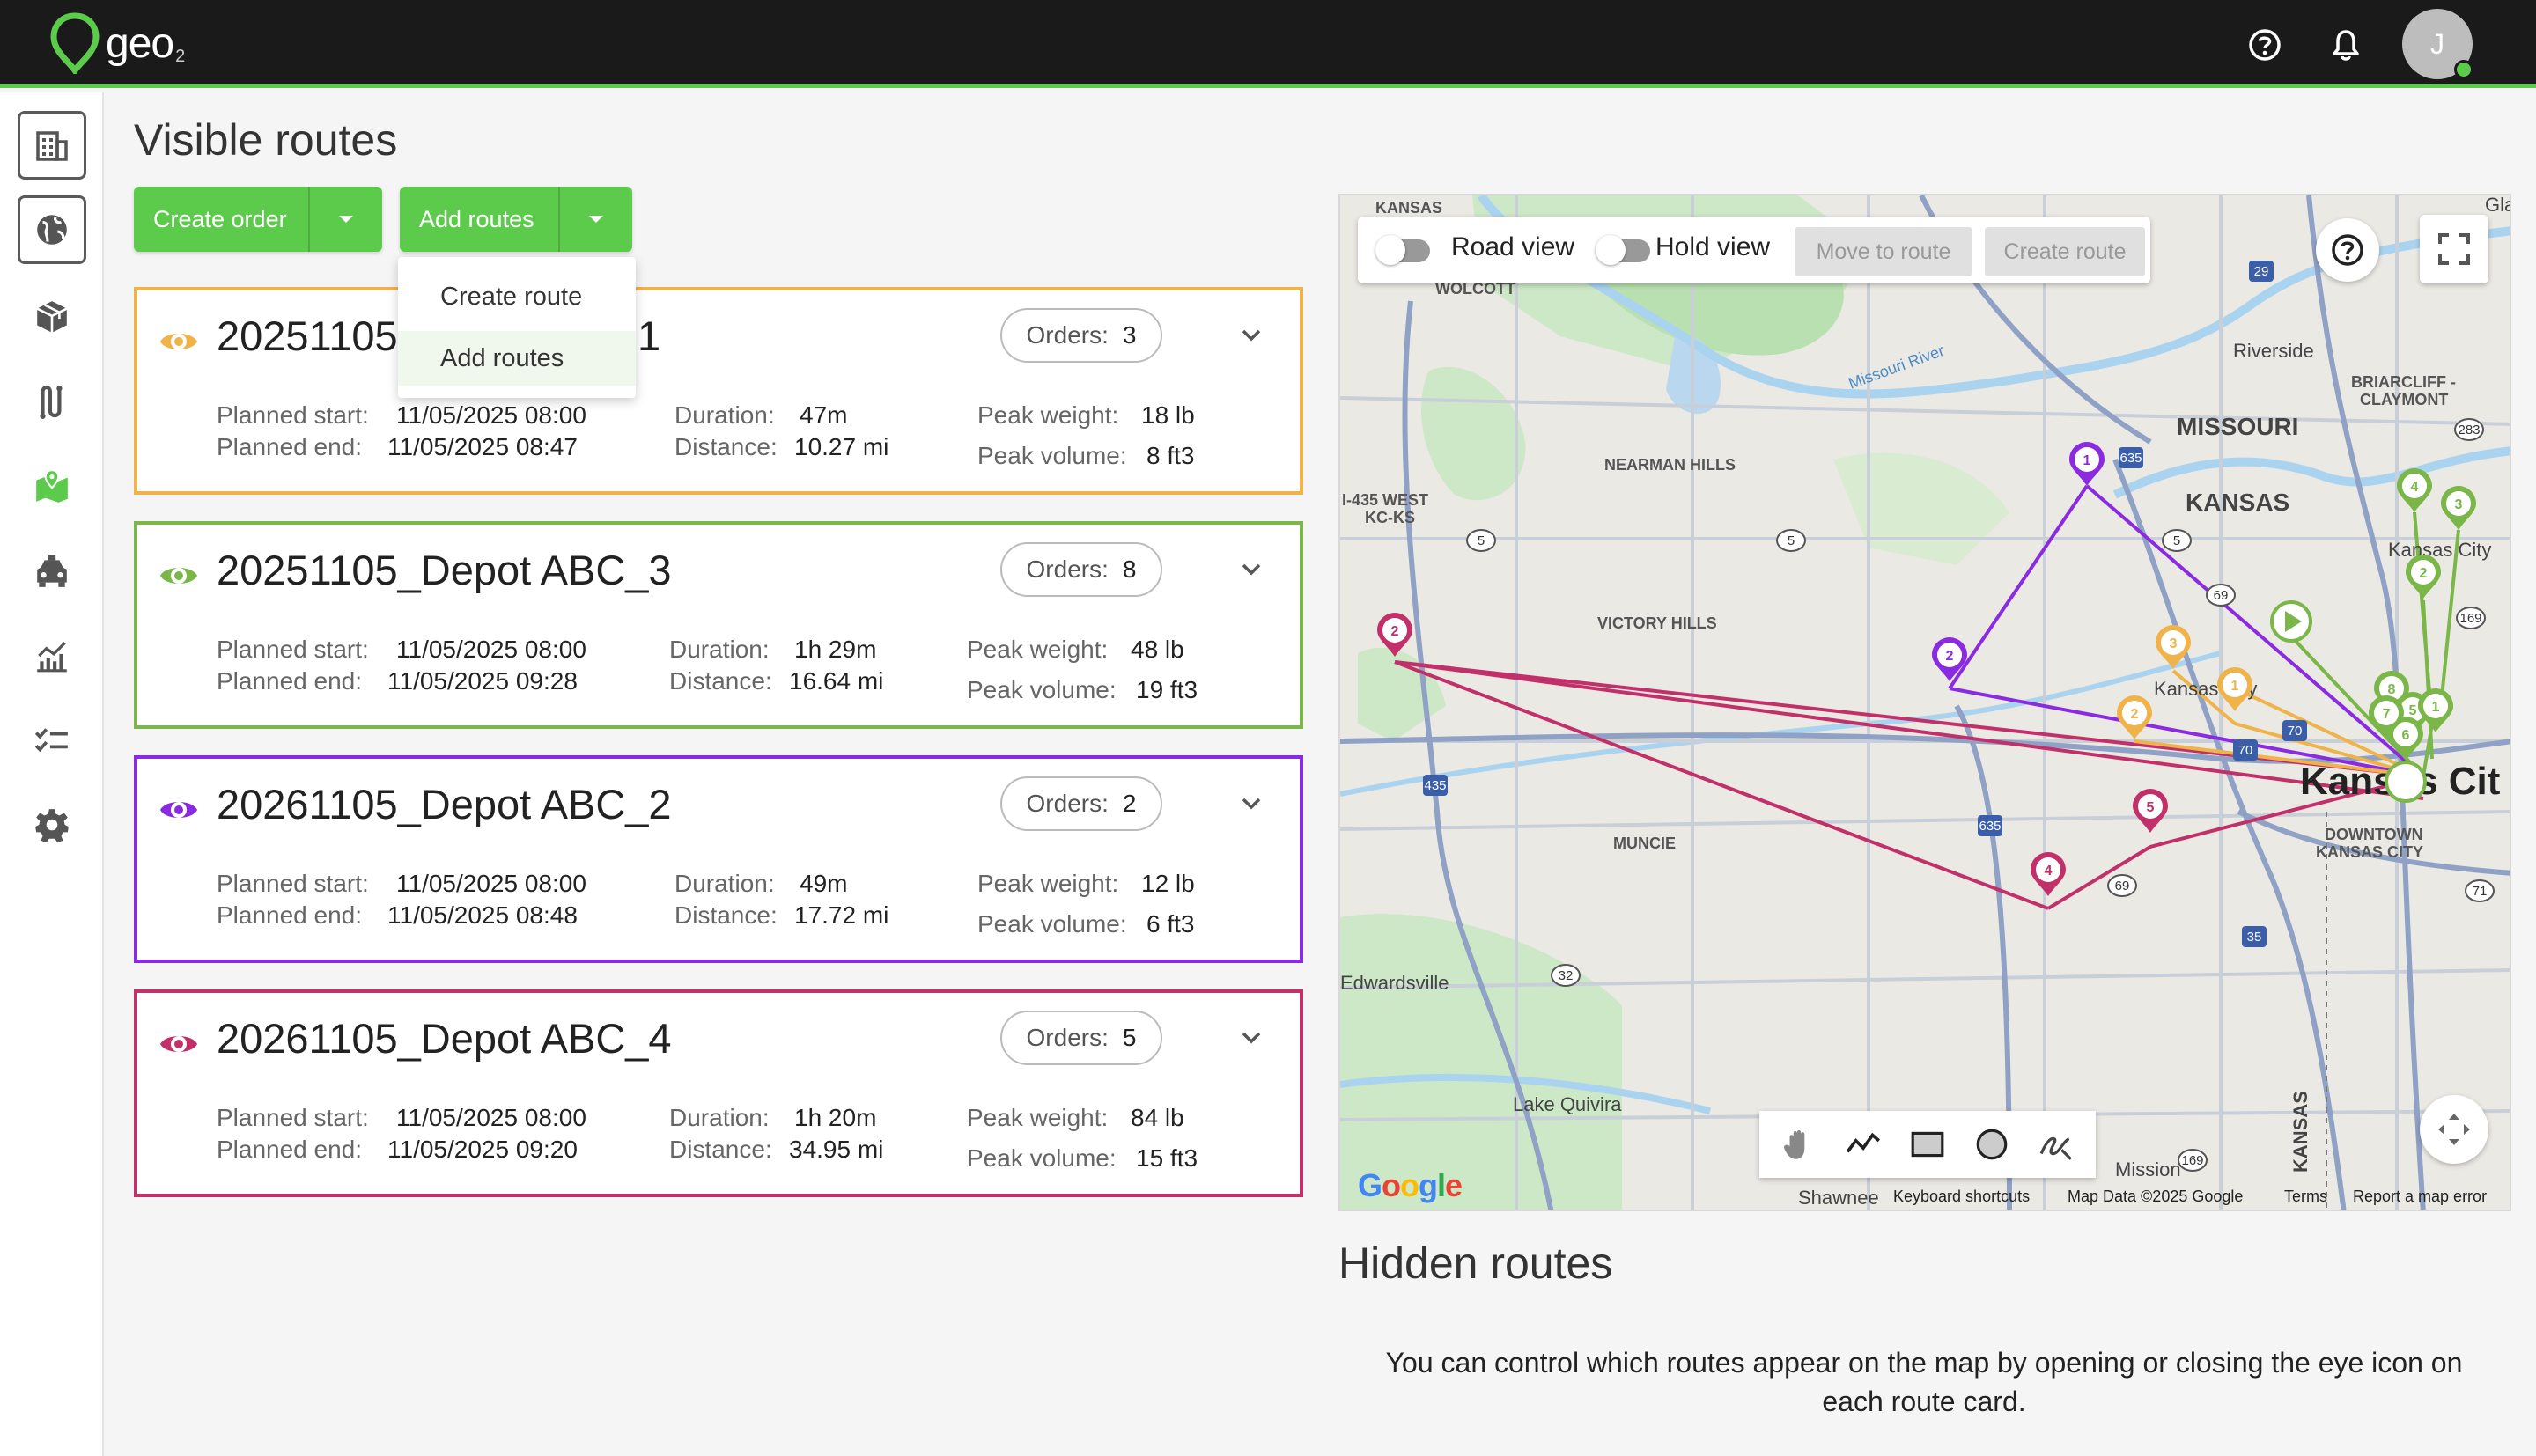 This screenshot has height=1456, width=2536. What do you see at coordinates (483, 1149) in the screenshot?
I see `planned-end-value: 11/05/2025 09:20` at bounding box center [483, 1149].